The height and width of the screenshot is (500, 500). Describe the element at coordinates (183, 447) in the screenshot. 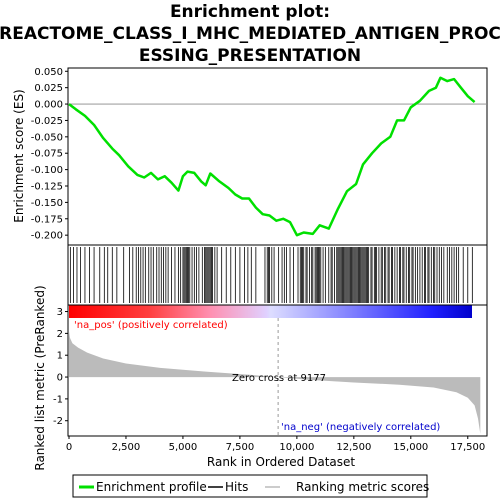

I see `x-tick-label: 5,000` at that location.